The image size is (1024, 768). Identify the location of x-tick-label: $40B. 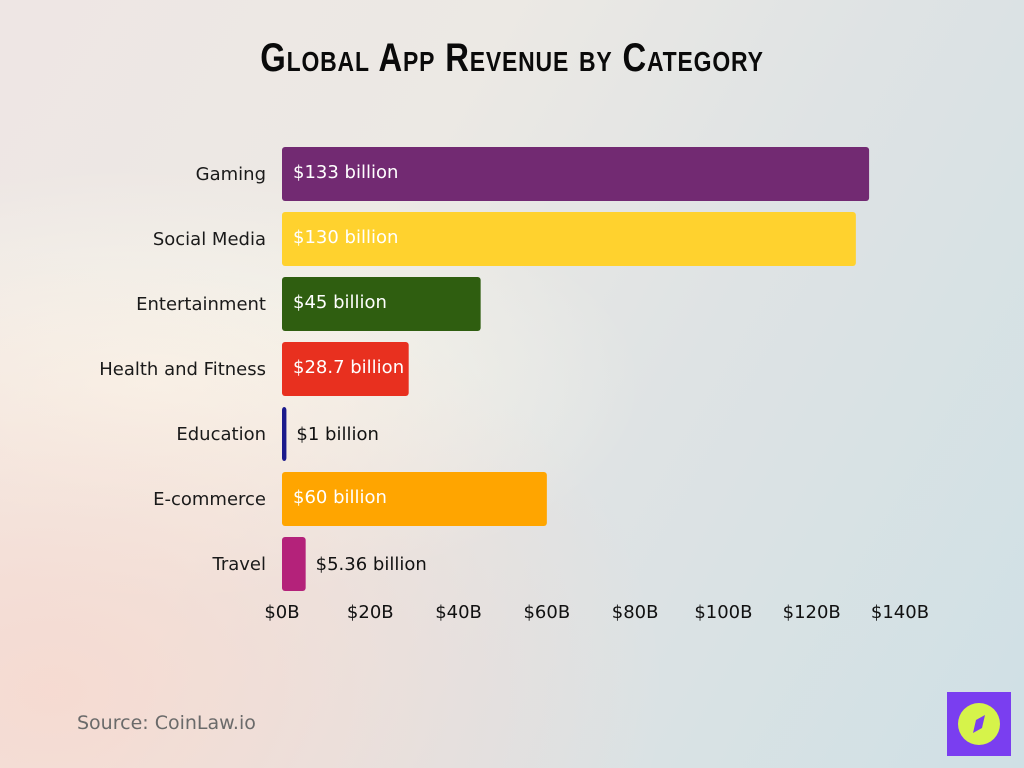
(458, 612).